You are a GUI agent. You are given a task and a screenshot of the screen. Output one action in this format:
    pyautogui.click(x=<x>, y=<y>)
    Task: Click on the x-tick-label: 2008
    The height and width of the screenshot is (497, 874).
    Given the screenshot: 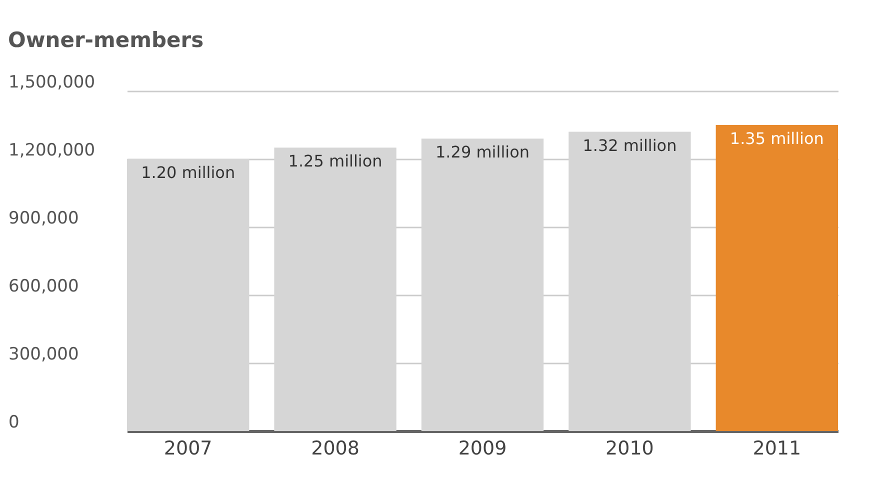 What is the action you would take?
    pyautogui.click(x=335, y=449)
    